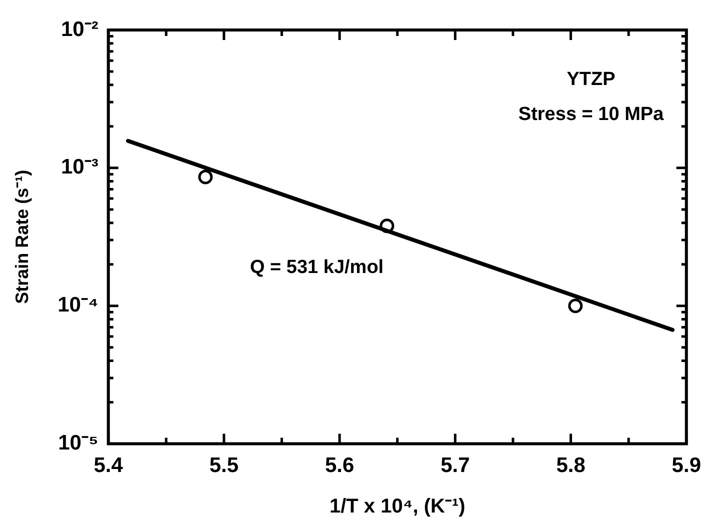 This screenshot has width=711, height=527. What do you see at coordinates (109, 466) in the screenshot?
I see `x-tick-label: 5.4` at bounding box center [109, 466].